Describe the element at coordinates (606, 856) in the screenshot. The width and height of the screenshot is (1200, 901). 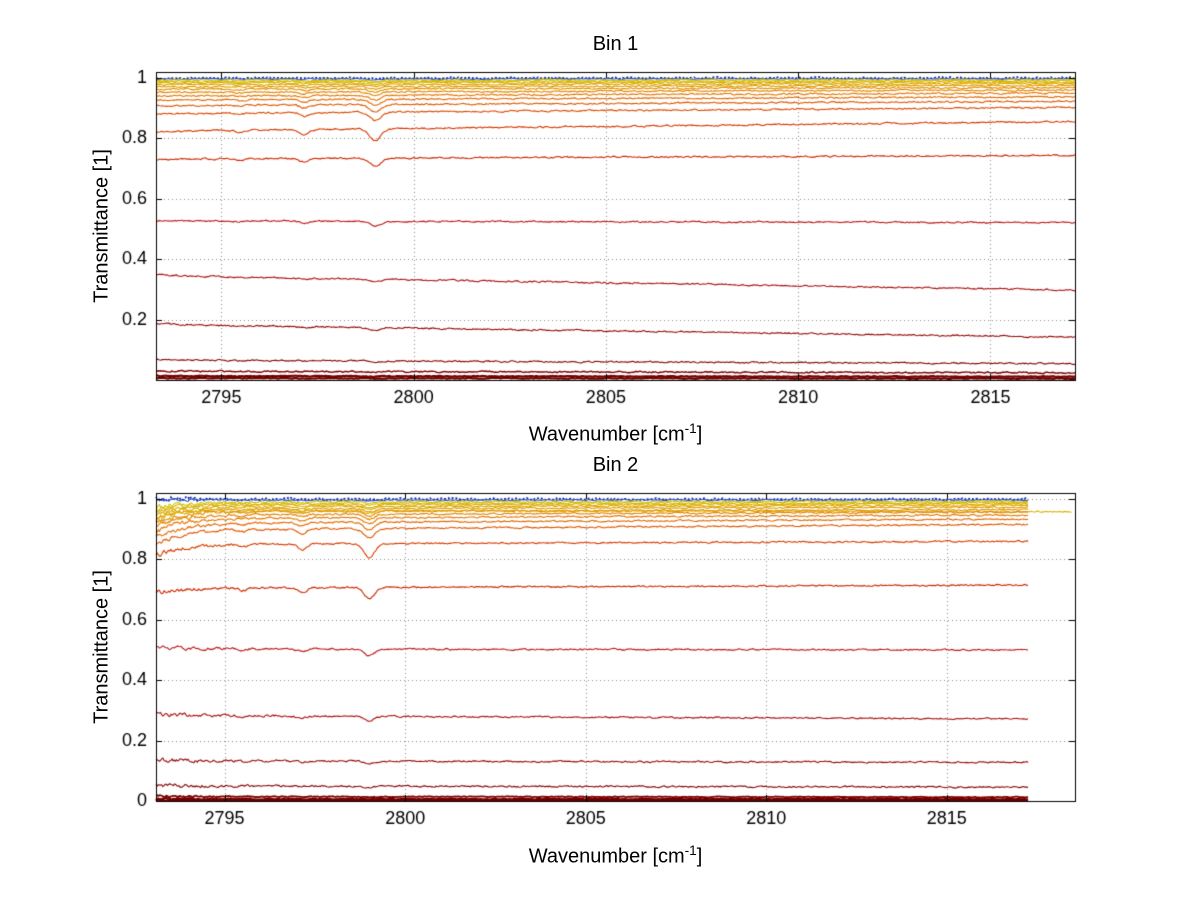
I see `bin2-x-axis-label-main: Wavenumber [cm` at that location.